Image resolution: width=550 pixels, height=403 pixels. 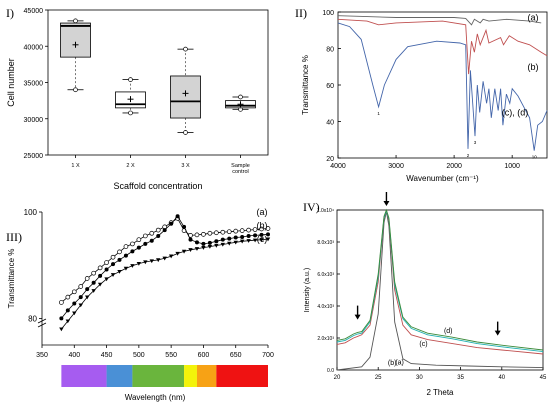 What do you see at coordinates (338, 166) in the screenshot?
I see `x-tick-label: 4000` at bounding box center [338, 166].